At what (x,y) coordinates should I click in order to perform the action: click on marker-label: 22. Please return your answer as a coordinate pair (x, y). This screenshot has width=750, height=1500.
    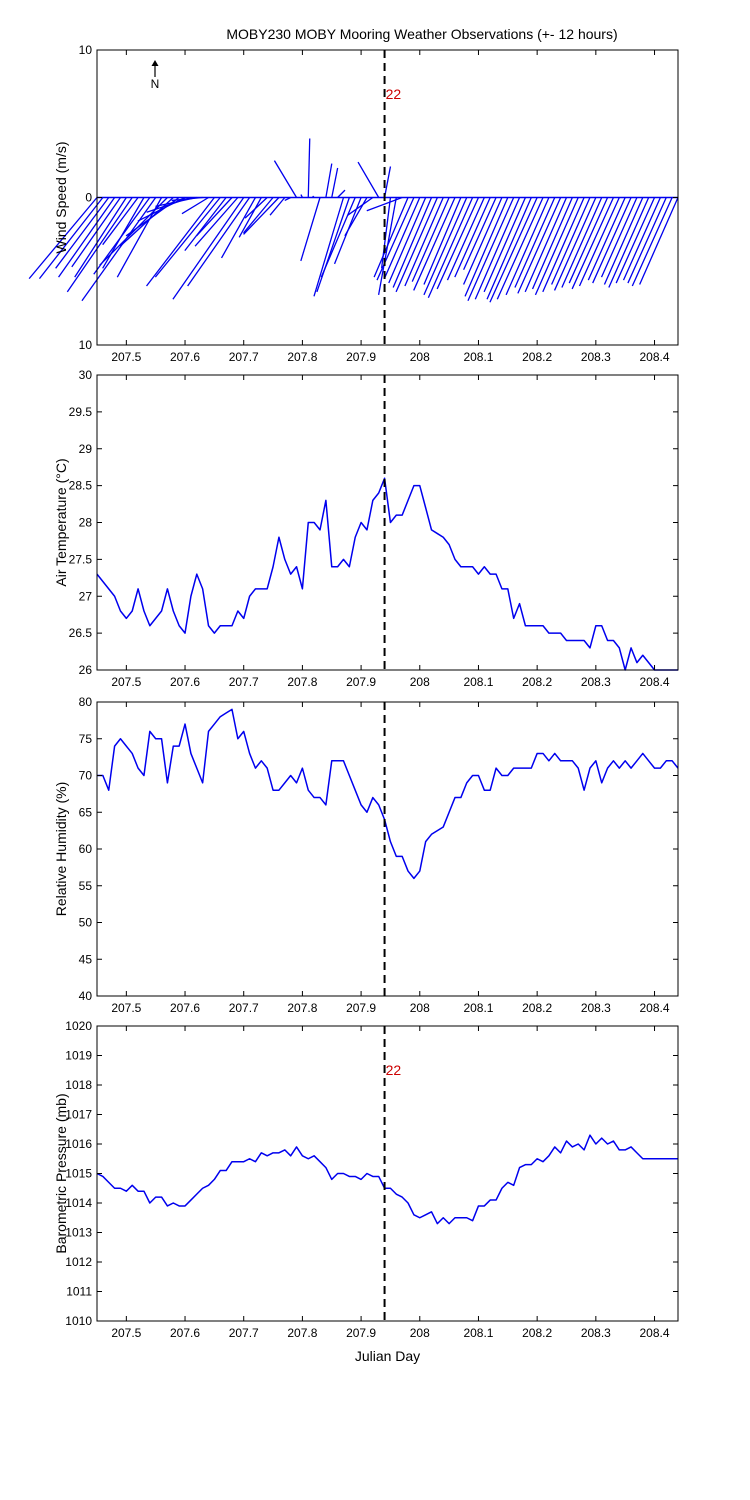
    Looking at the image, I should click on (394, 94).